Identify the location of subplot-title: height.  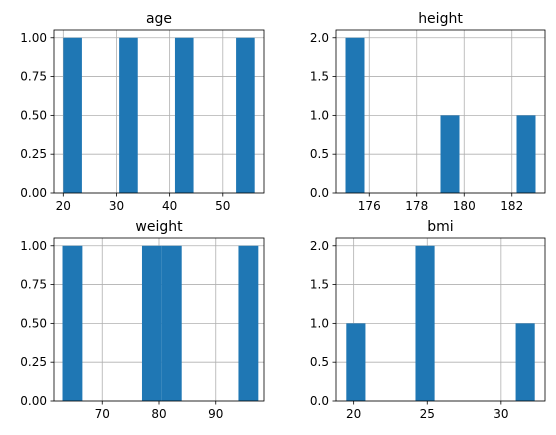
(440, 19).